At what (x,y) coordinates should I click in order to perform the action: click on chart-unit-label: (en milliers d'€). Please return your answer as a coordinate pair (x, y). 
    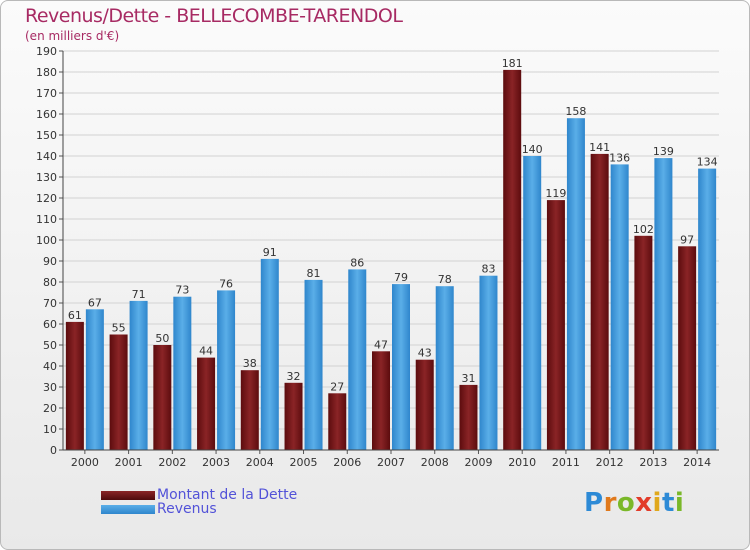
    Looking at the image, I should click on (72, 36).